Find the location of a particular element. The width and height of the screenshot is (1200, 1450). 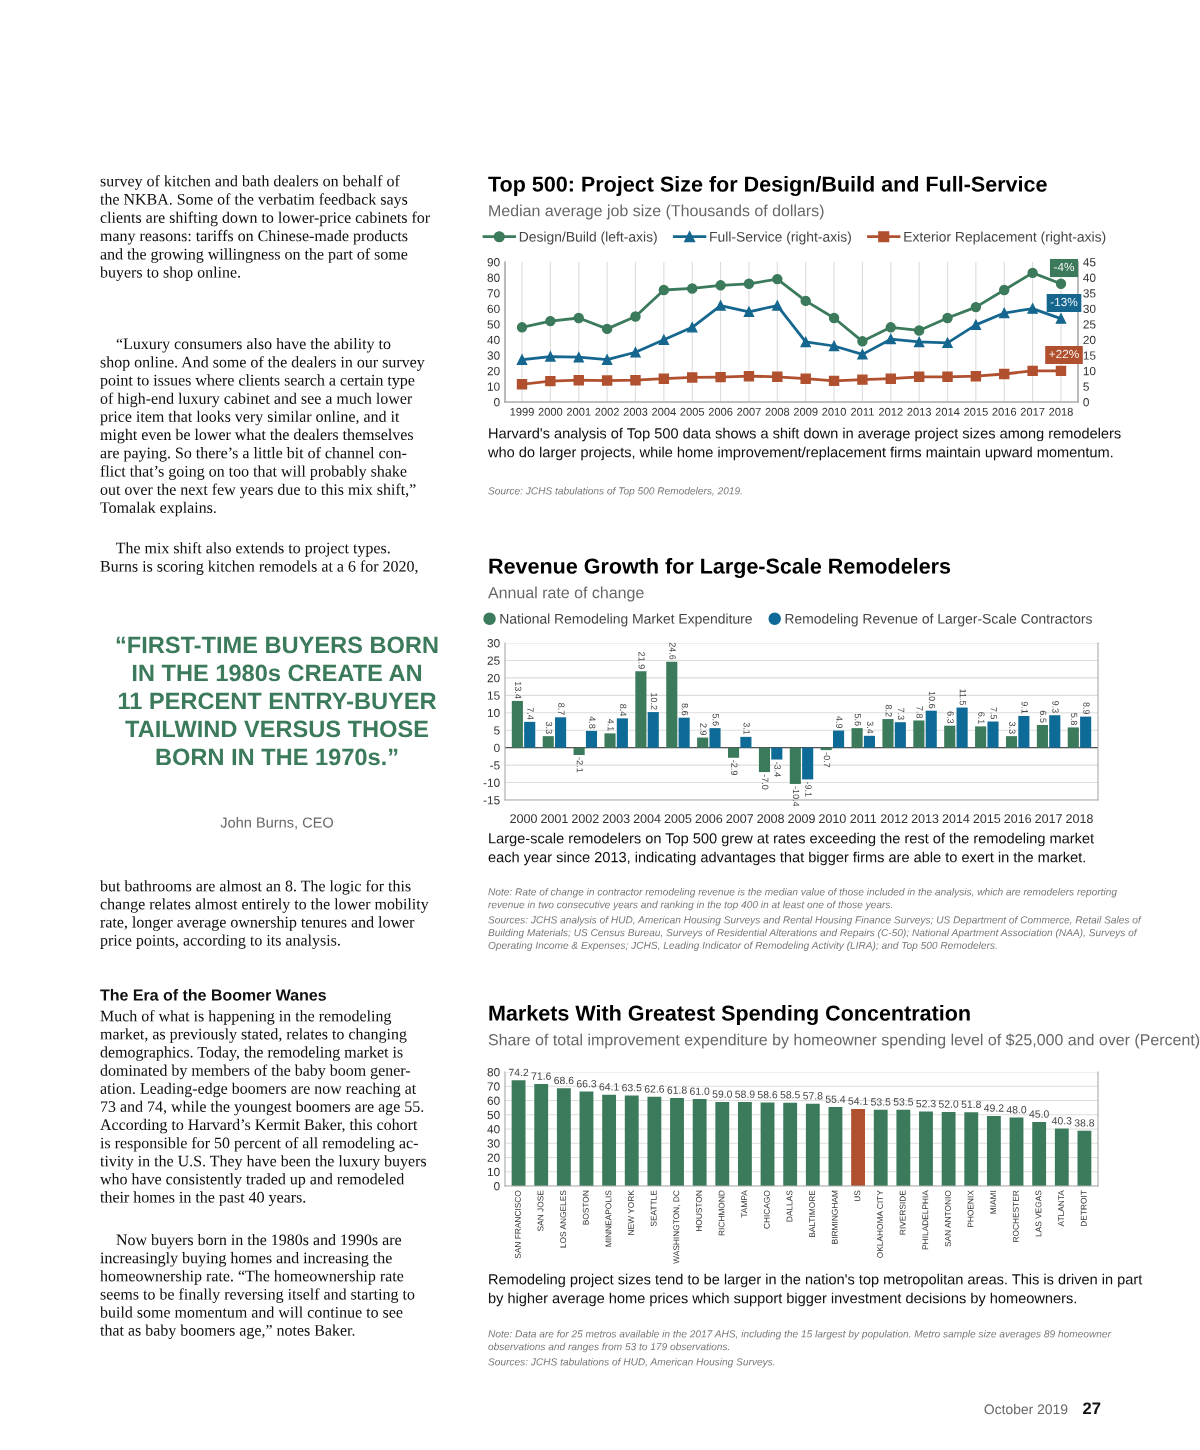

y2-tick-label: 5 is located at coordinates (1086, 386).